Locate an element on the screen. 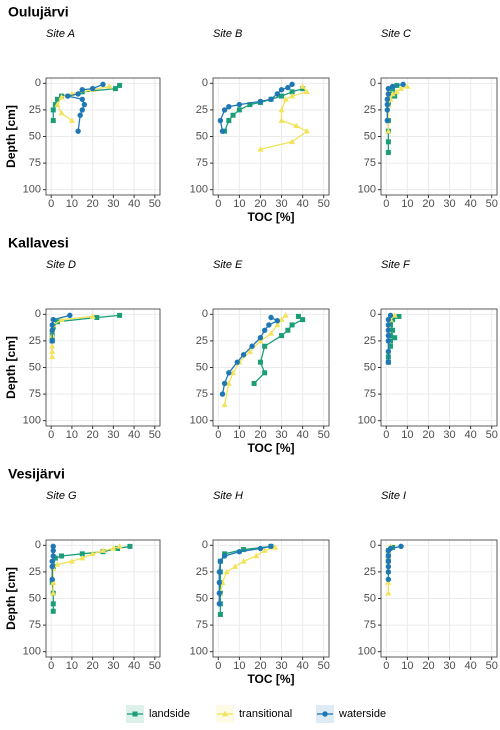 This screenshot has width=500, height=730. series-line is located at coordinates (263, 110).